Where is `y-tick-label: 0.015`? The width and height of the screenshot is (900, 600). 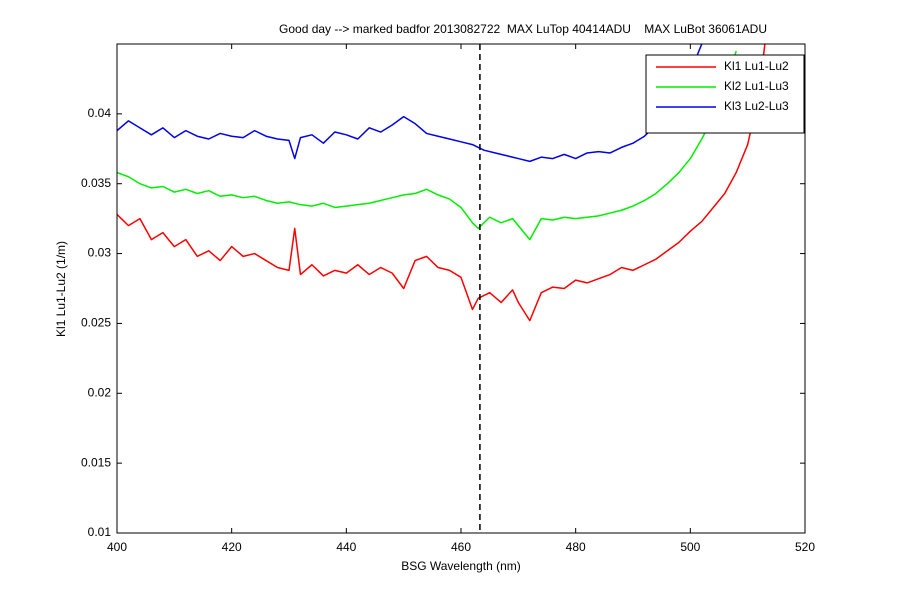
y-tick-label: 0.015 is located at coordinates (96, 462).